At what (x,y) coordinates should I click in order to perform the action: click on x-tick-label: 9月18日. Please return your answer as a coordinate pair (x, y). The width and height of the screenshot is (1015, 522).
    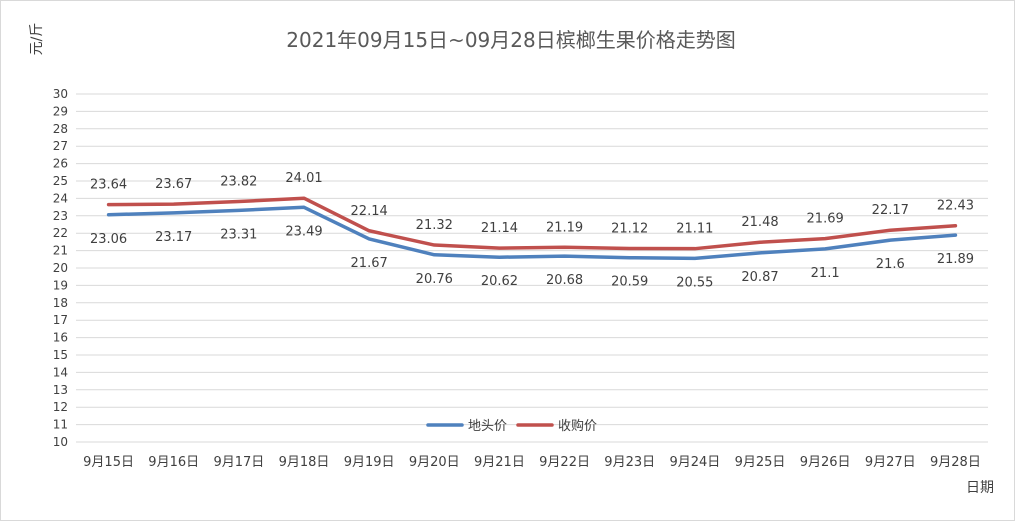
    Looking at the image, I should click on (304, 462).